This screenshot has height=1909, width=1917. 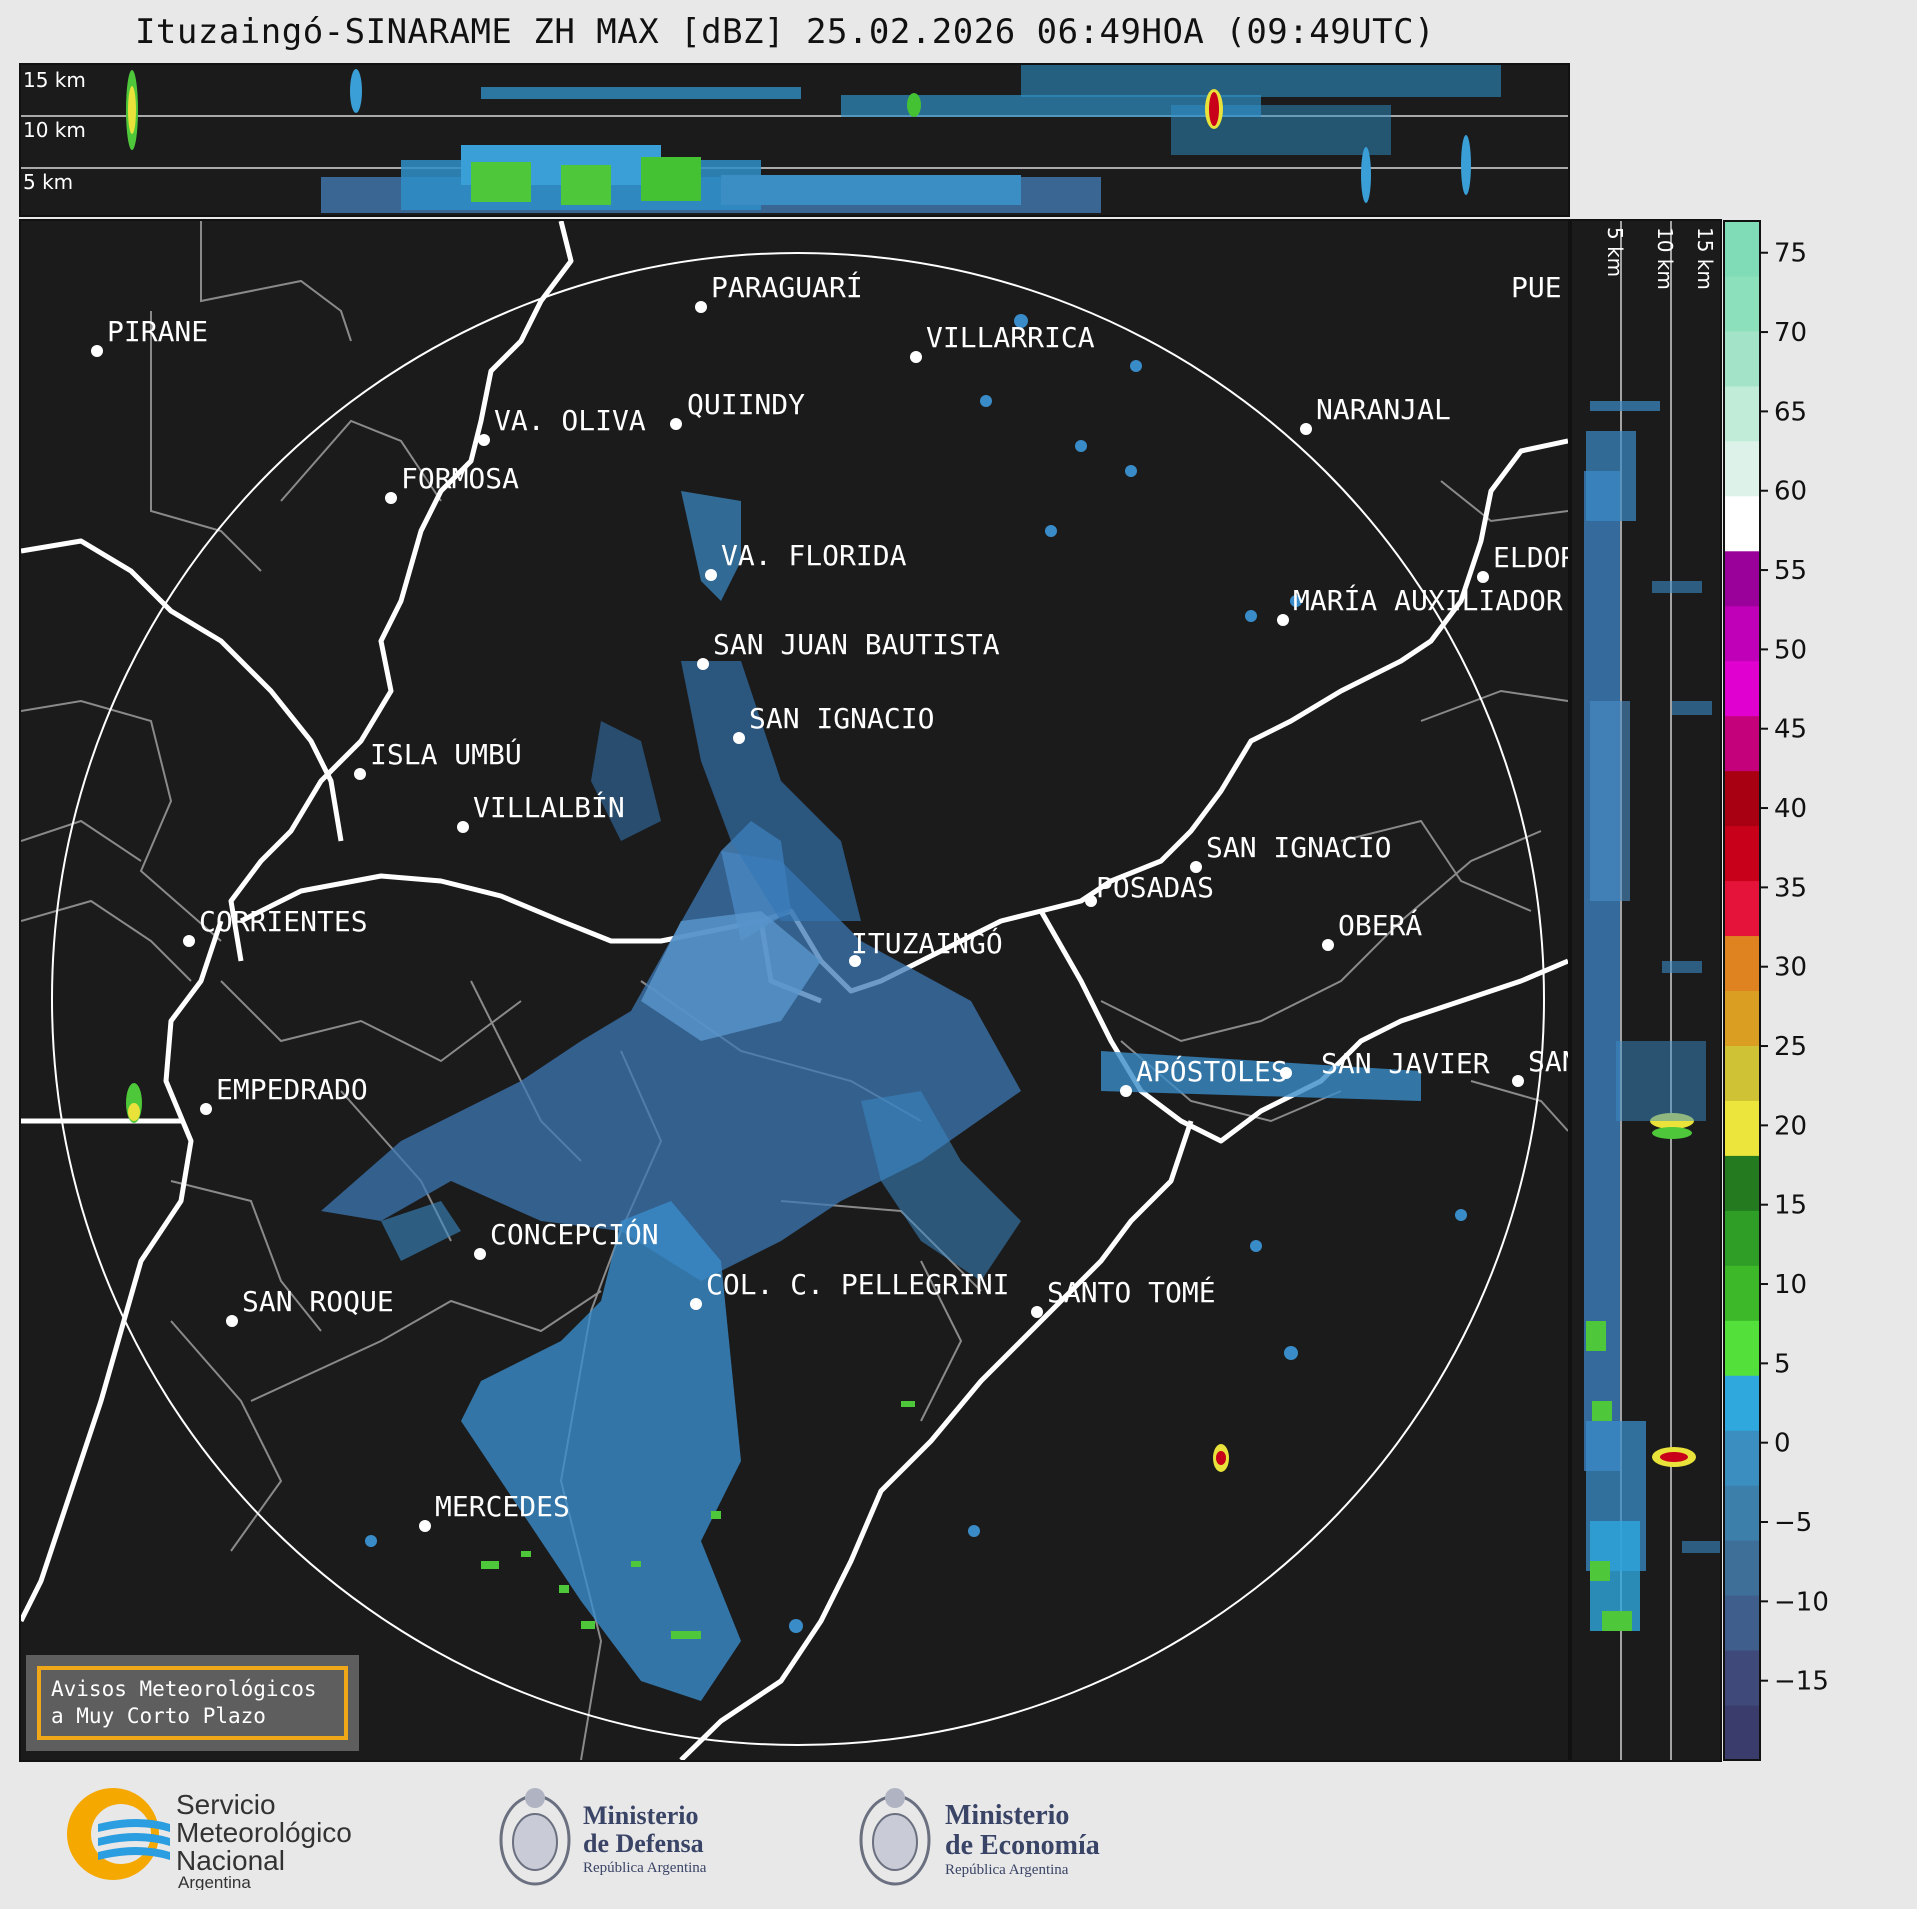 What do you see at coordinates (54, 130) in the screenshot?
I see `height-label-10: 10 km` at bounding box center [54, 130].